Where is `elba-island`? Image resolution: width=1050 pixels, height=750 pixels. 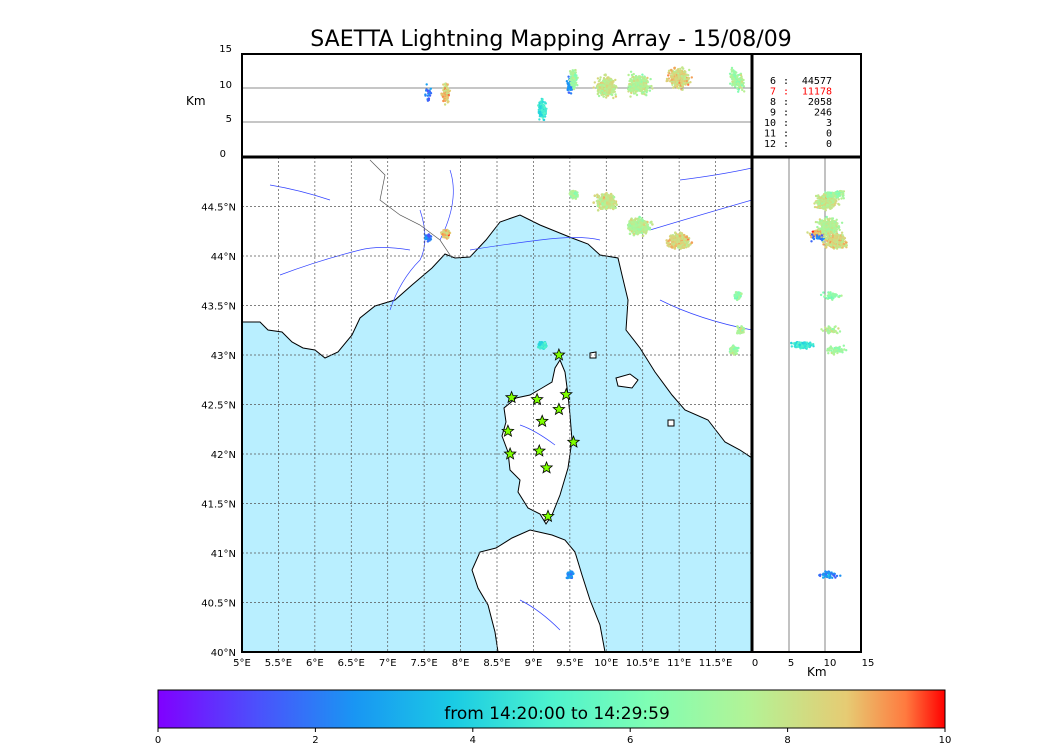
elba-island is located at coordinates (627, 381).